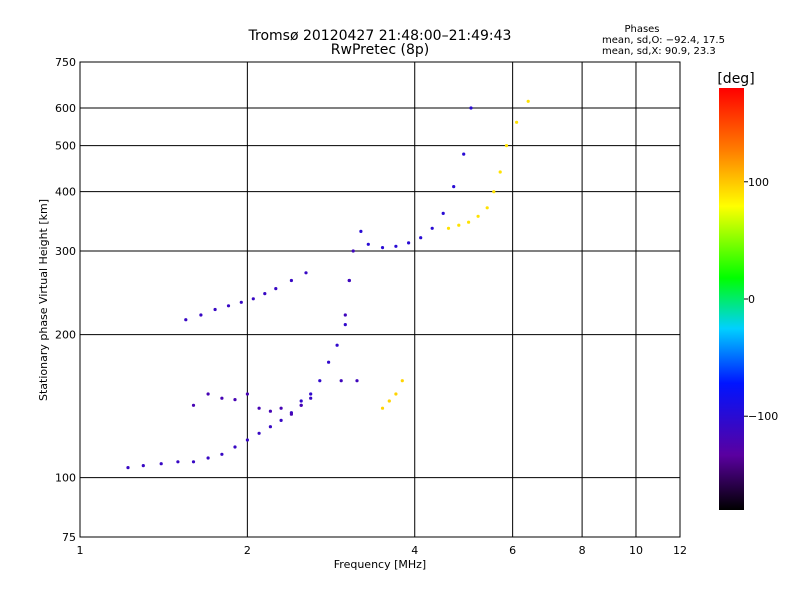  I want to click on phase-stats-line-x: mean, sd,X: 90.9, 23.3, so click(659, 51).